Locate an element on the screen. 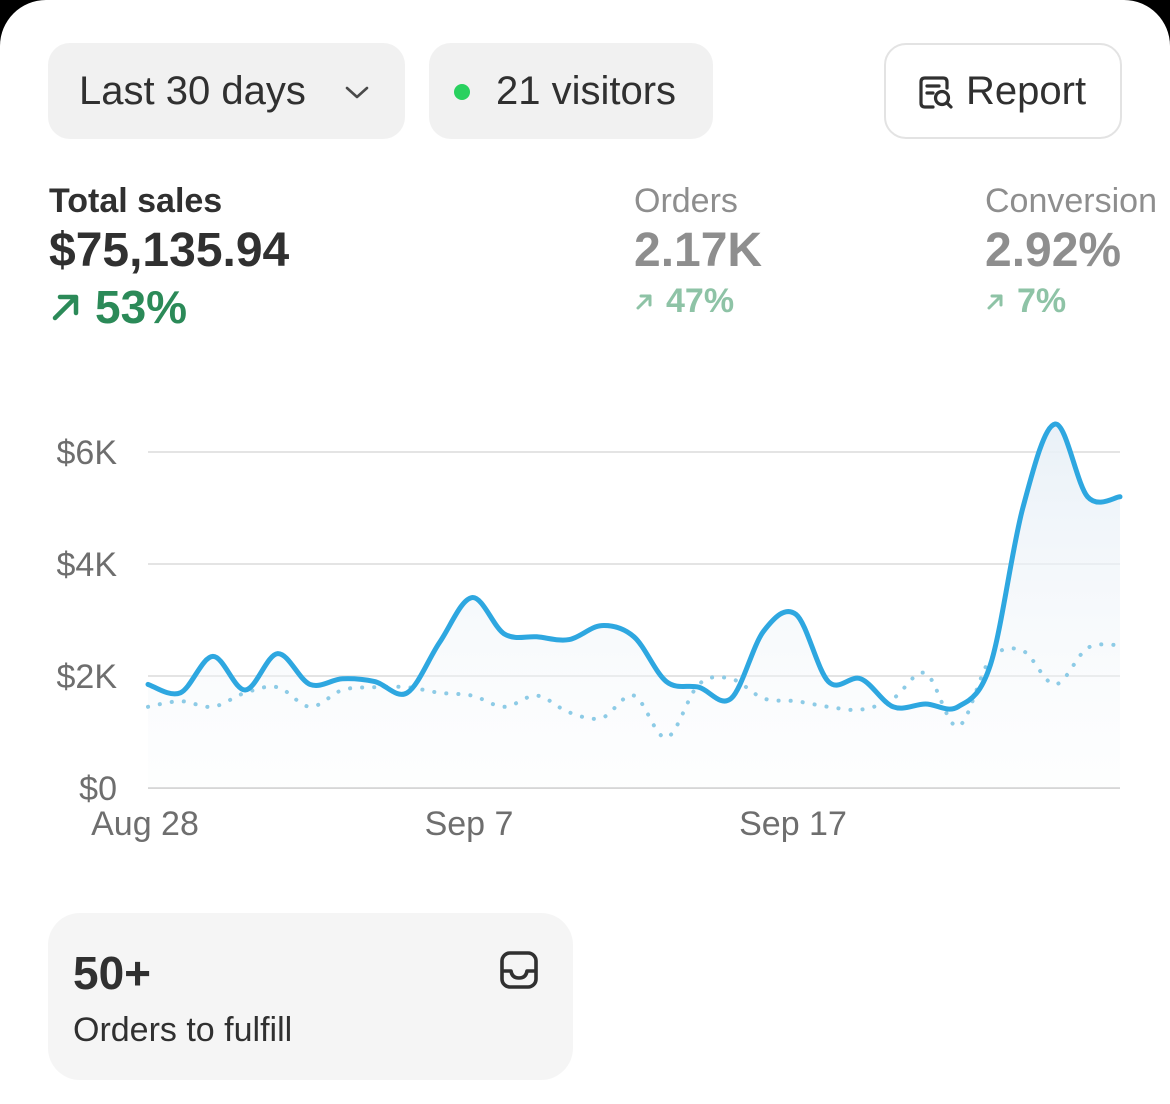 Image resolution: width=1170 pixels, height=1104 pixels. visitors-label: 21 visitors is located at coordinates (586, 90).